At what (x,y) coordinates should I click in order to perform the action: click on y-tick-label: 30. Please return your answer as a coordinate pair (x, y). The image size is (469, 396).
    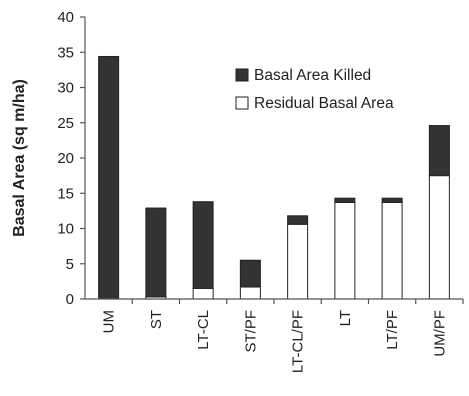
    Looking at the image, I should click on (65, 88).